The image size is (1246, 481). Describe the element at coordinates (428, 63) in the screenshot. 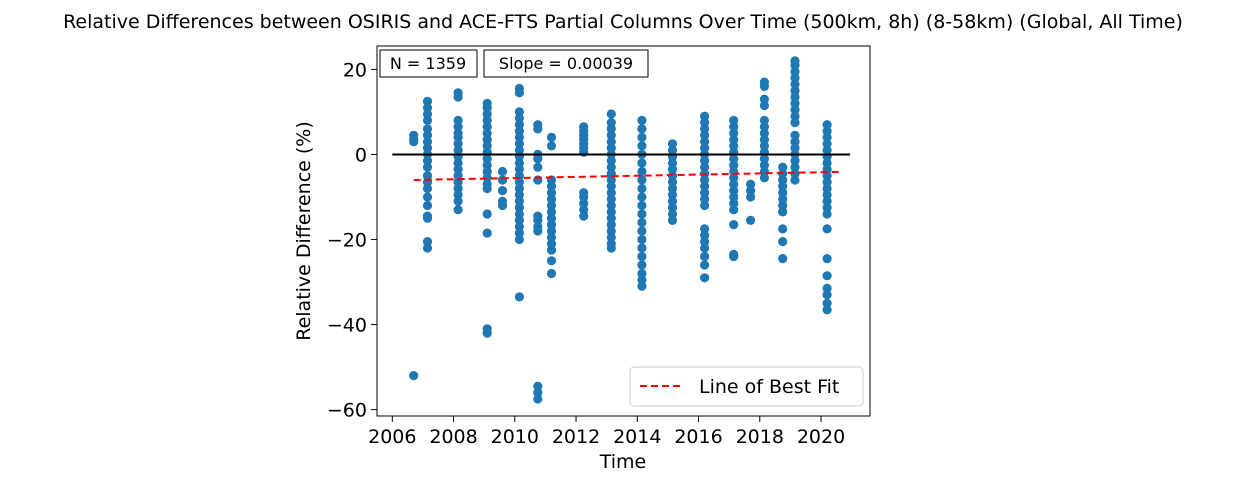

I see `n-annotation-box: N = 1359` at that location.